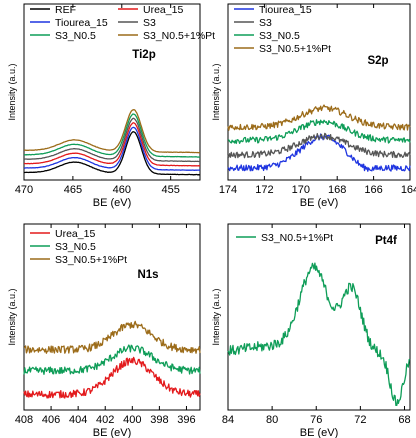 This screenshot has width=416, height=438. What do you see at coordinates (147, 275) in the screenshot?
I see `panel-label-n1s: N1s` at bounding box center [147, 275].